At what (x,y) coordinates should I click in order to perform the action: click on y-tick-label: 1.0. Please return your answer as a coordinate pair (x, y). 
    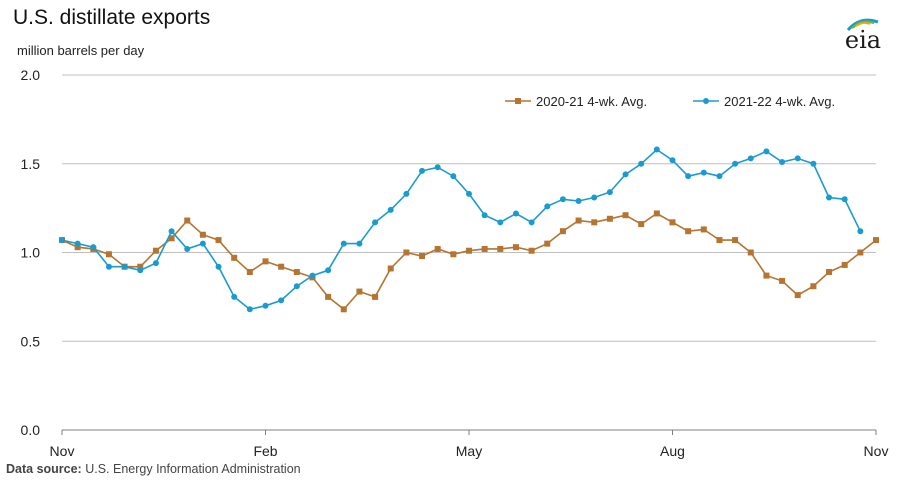
    Looking at the image, I should click on (31, 253).